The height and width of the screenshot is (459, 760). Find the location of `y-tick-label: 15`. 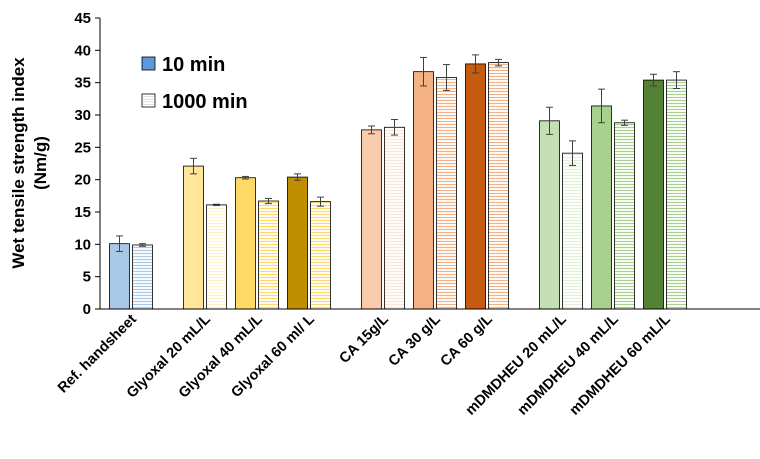

y-tick-label: 15 is located at coordinates (82, 212).